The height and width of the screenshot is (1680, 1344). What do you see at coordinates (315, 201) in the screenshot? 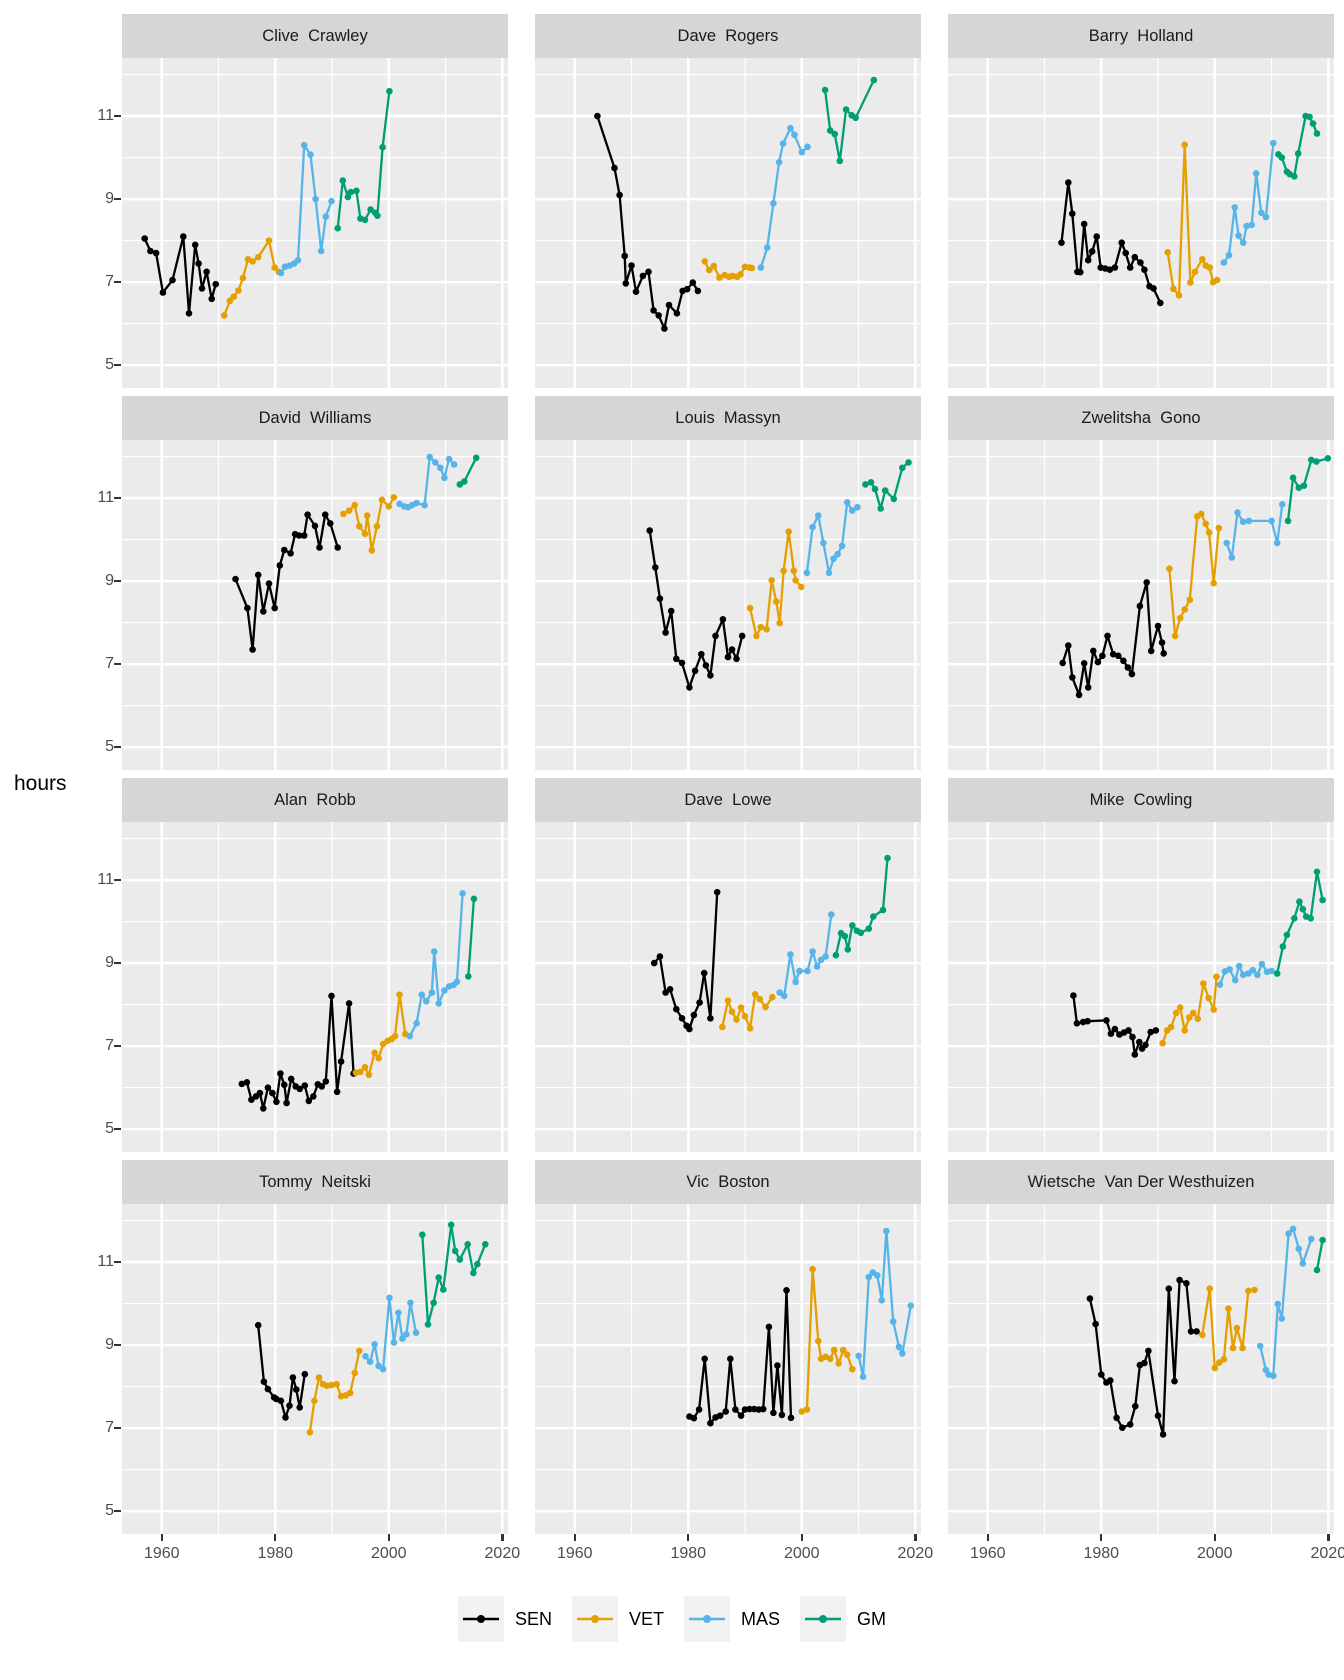
I see `facet-panel: Clive Crawley` at bounding box center [315, 201].